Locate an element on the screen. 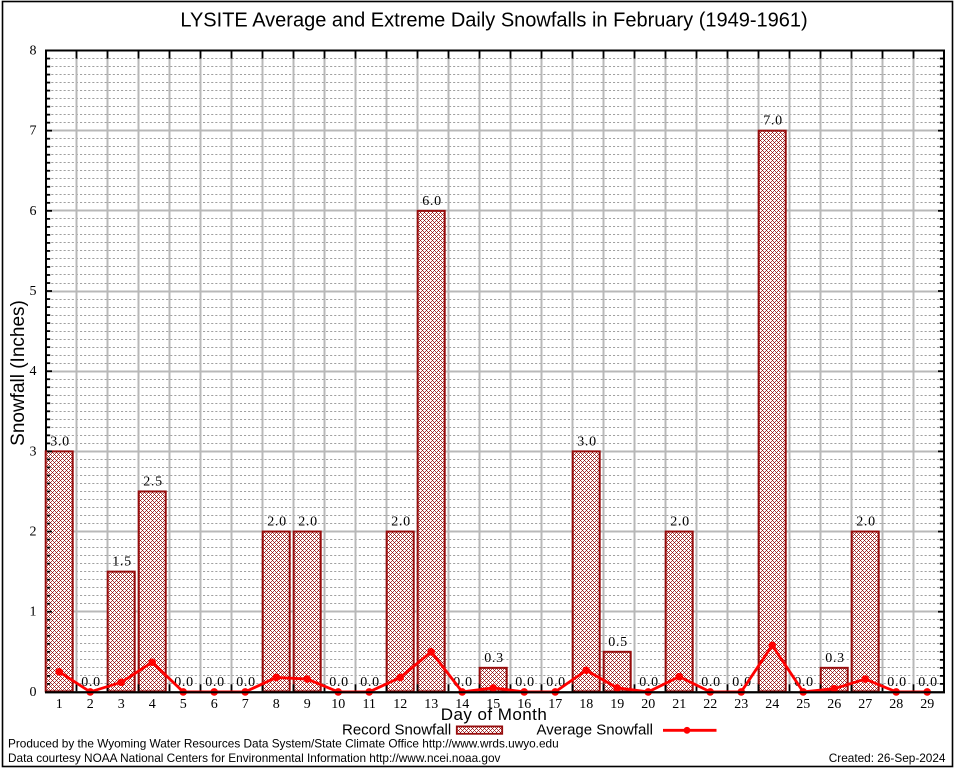  svg-text: 12 is located at coordinates (400, 704).